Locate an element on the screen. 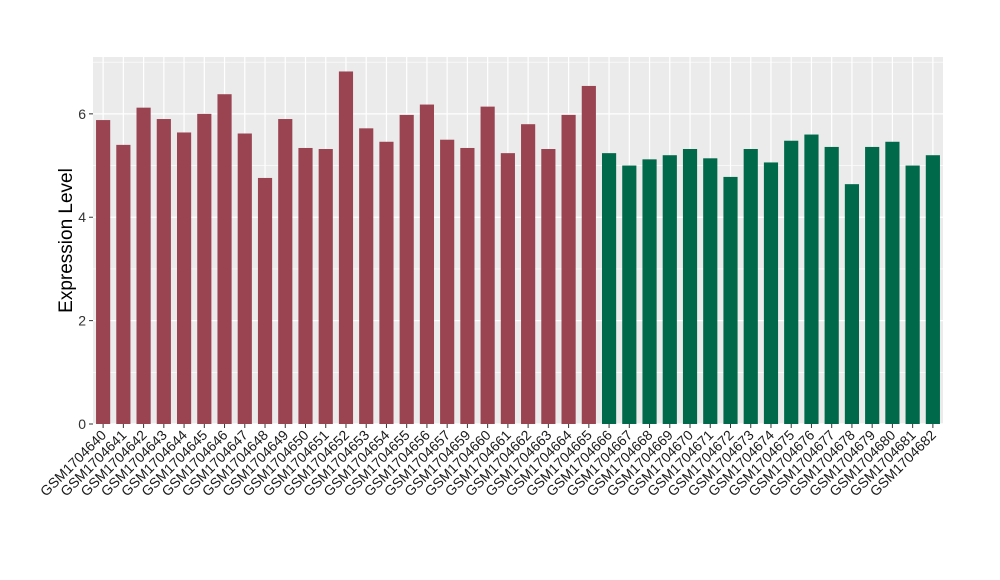  bar-GSM1704644 is located at coordinates (184, 278).